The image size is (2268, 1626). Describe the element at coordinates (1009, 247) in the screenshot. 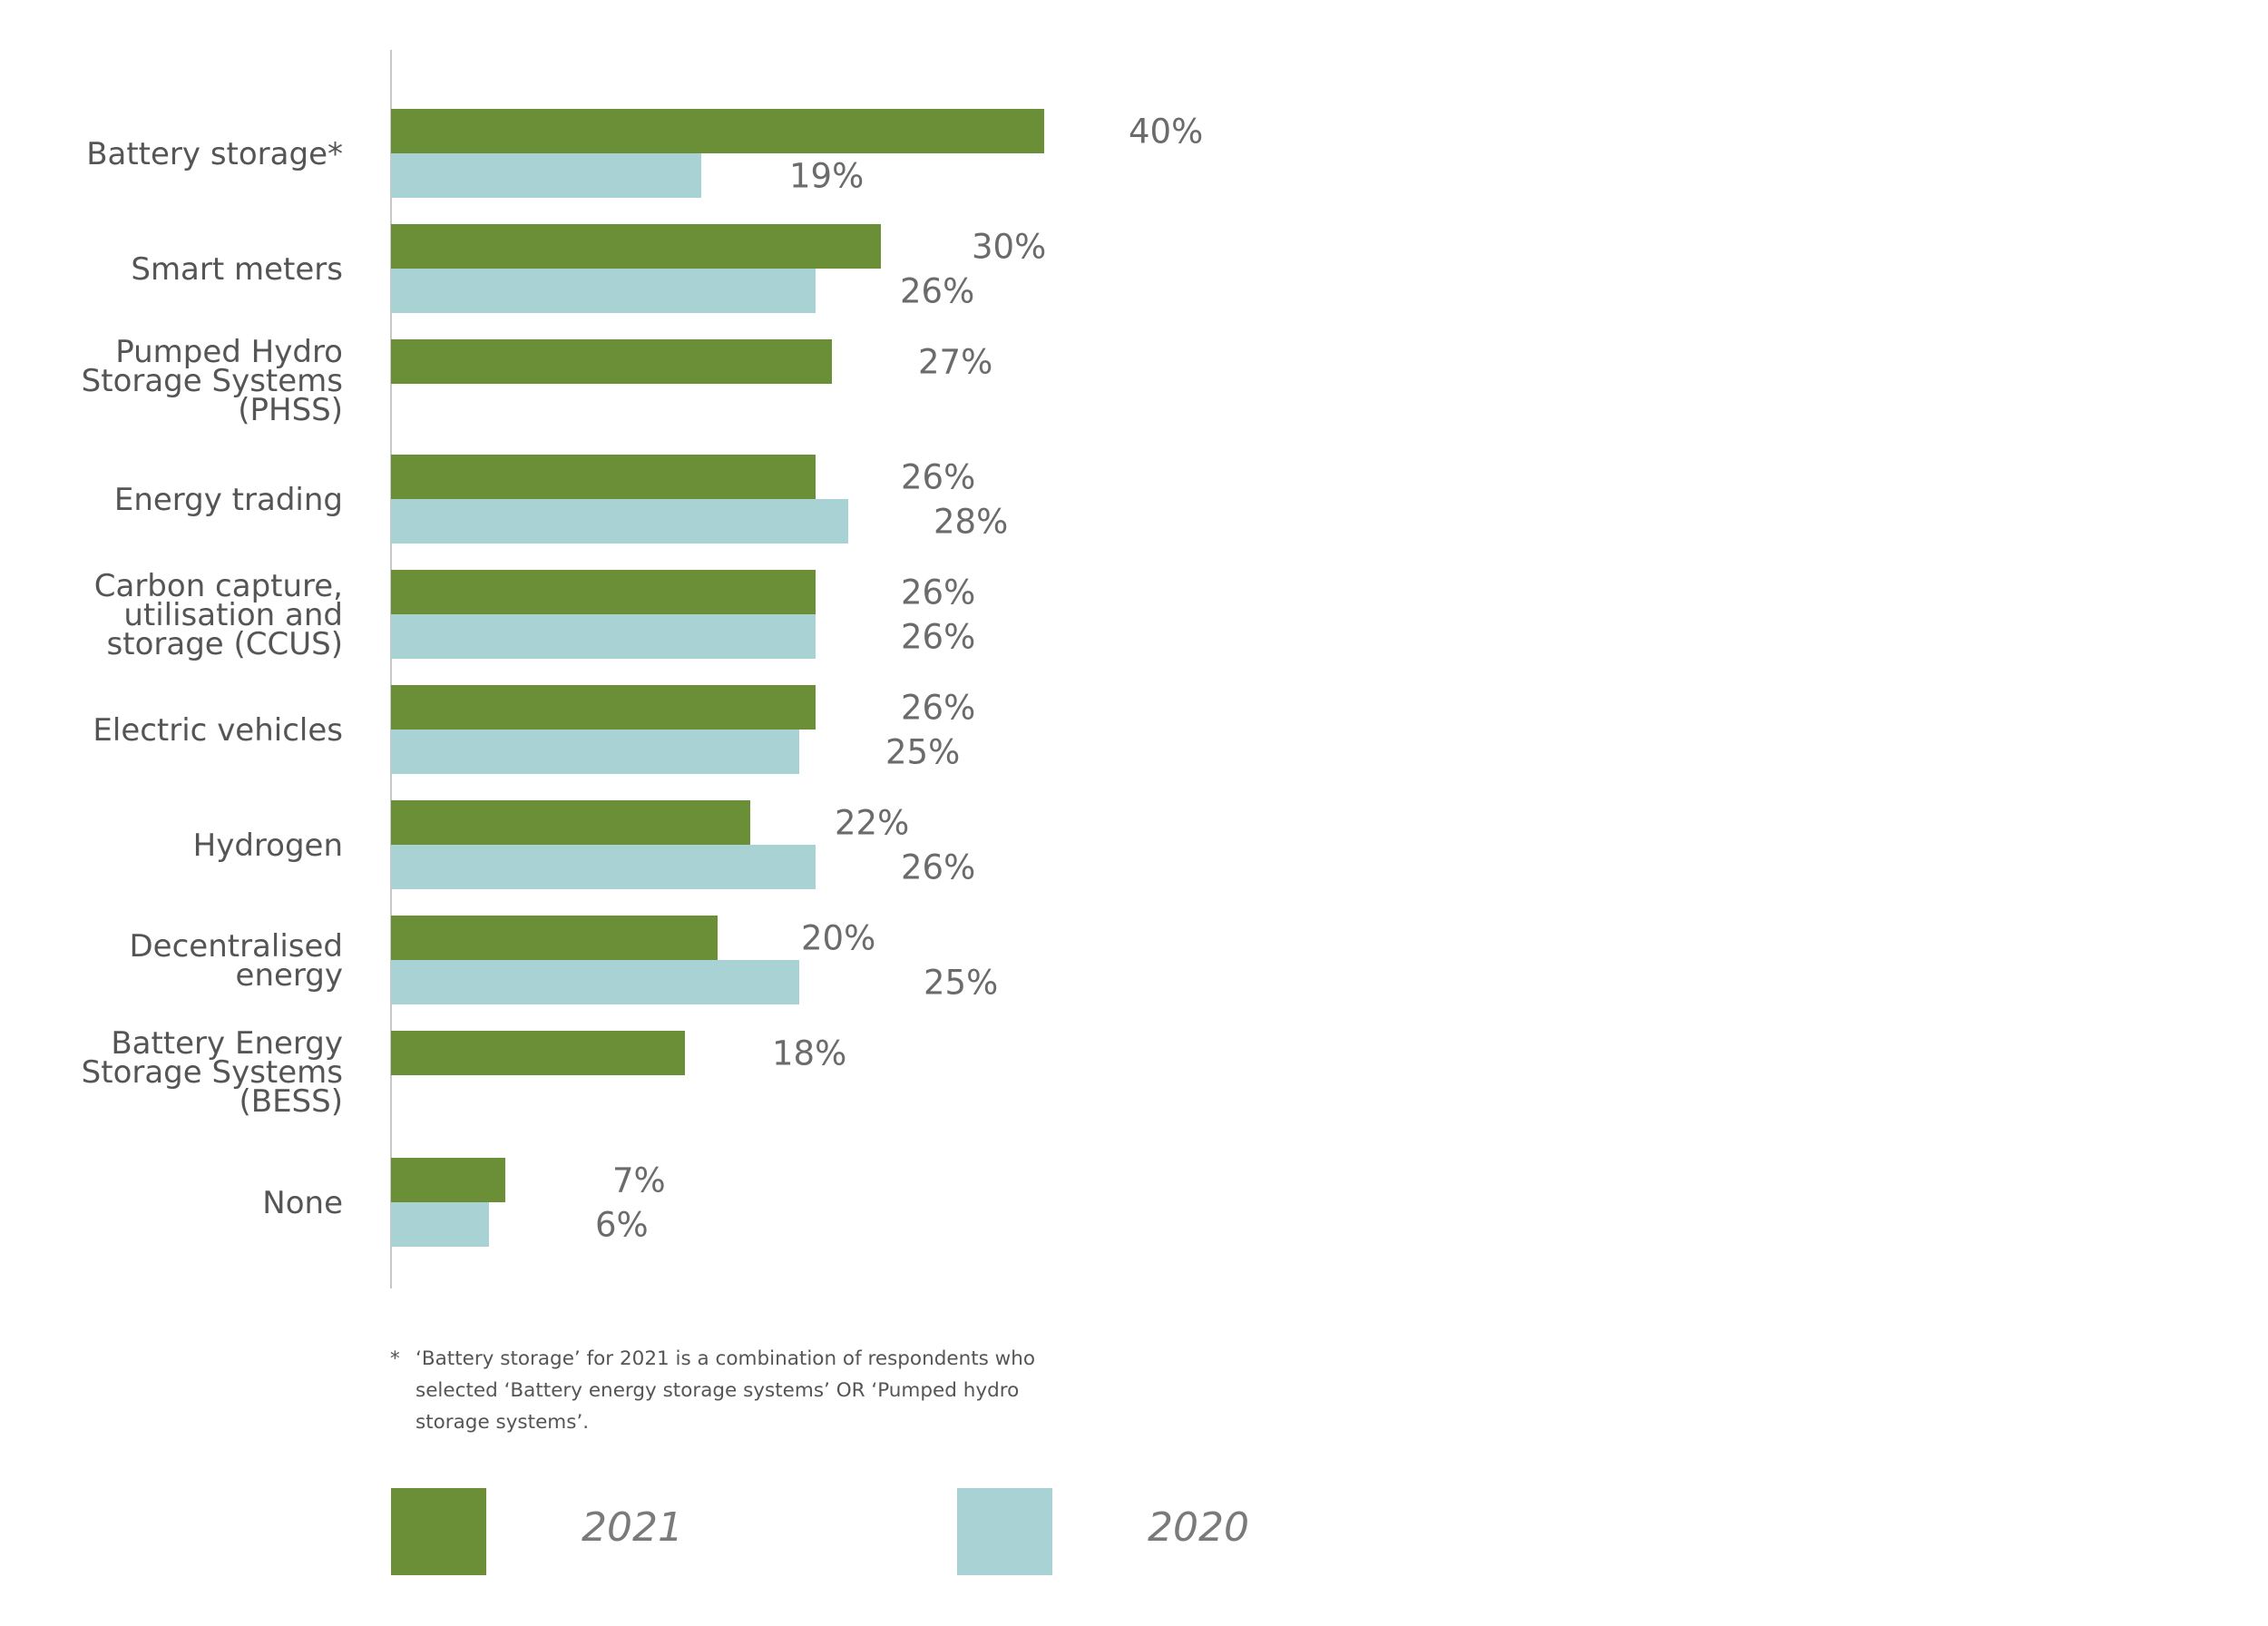

I see `value-label-2021-1: 30%` at that location.